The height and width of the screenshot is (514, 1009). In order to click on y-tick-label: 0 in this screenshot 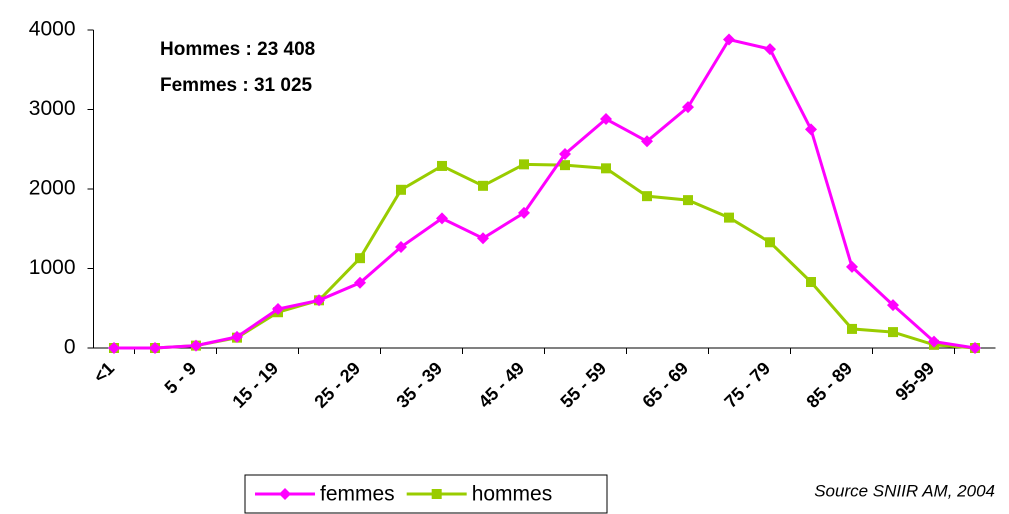, I will do `click(70, 347)`.